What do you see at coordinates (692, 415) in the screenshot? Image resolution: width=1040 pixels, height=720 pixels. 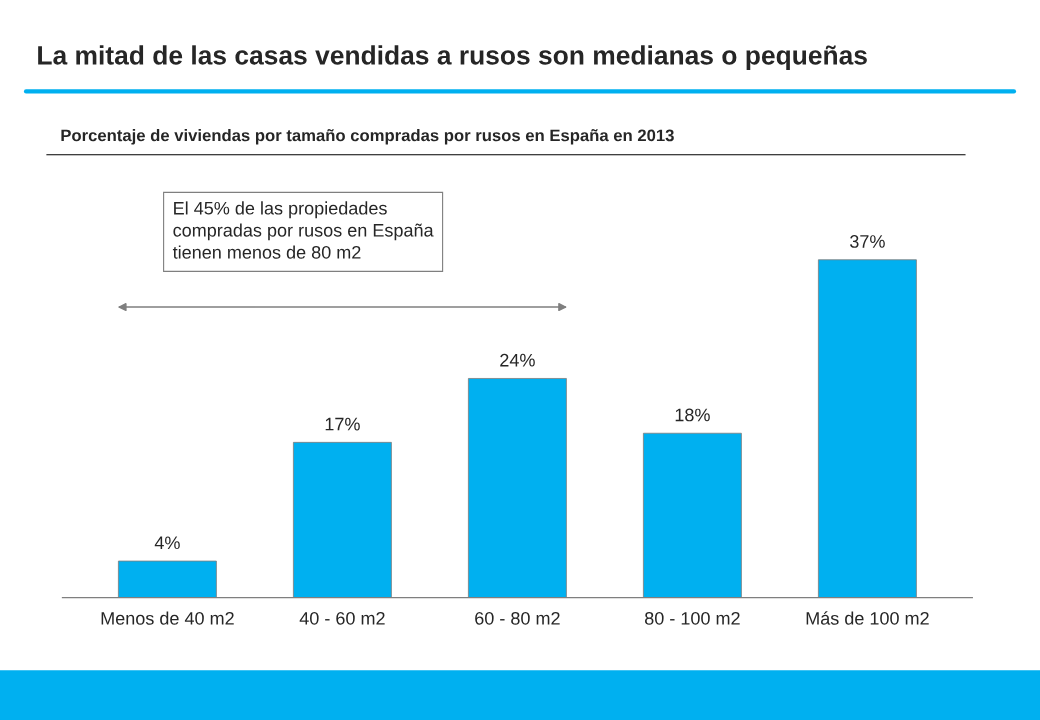 I see `data-label: 18%` at bounding box center [692, 415].